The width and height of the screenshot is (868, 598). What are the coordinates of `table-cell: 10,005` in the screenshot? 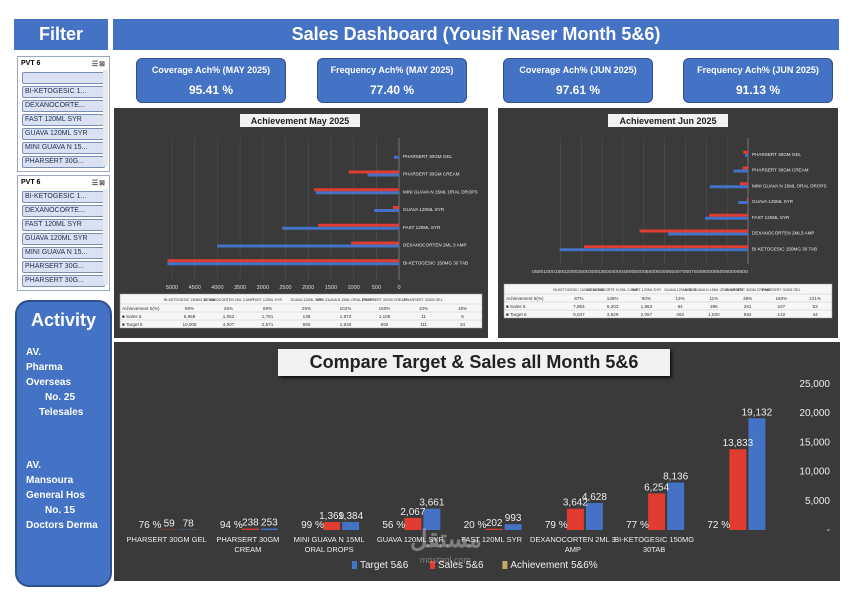 It's located at (189, 324).